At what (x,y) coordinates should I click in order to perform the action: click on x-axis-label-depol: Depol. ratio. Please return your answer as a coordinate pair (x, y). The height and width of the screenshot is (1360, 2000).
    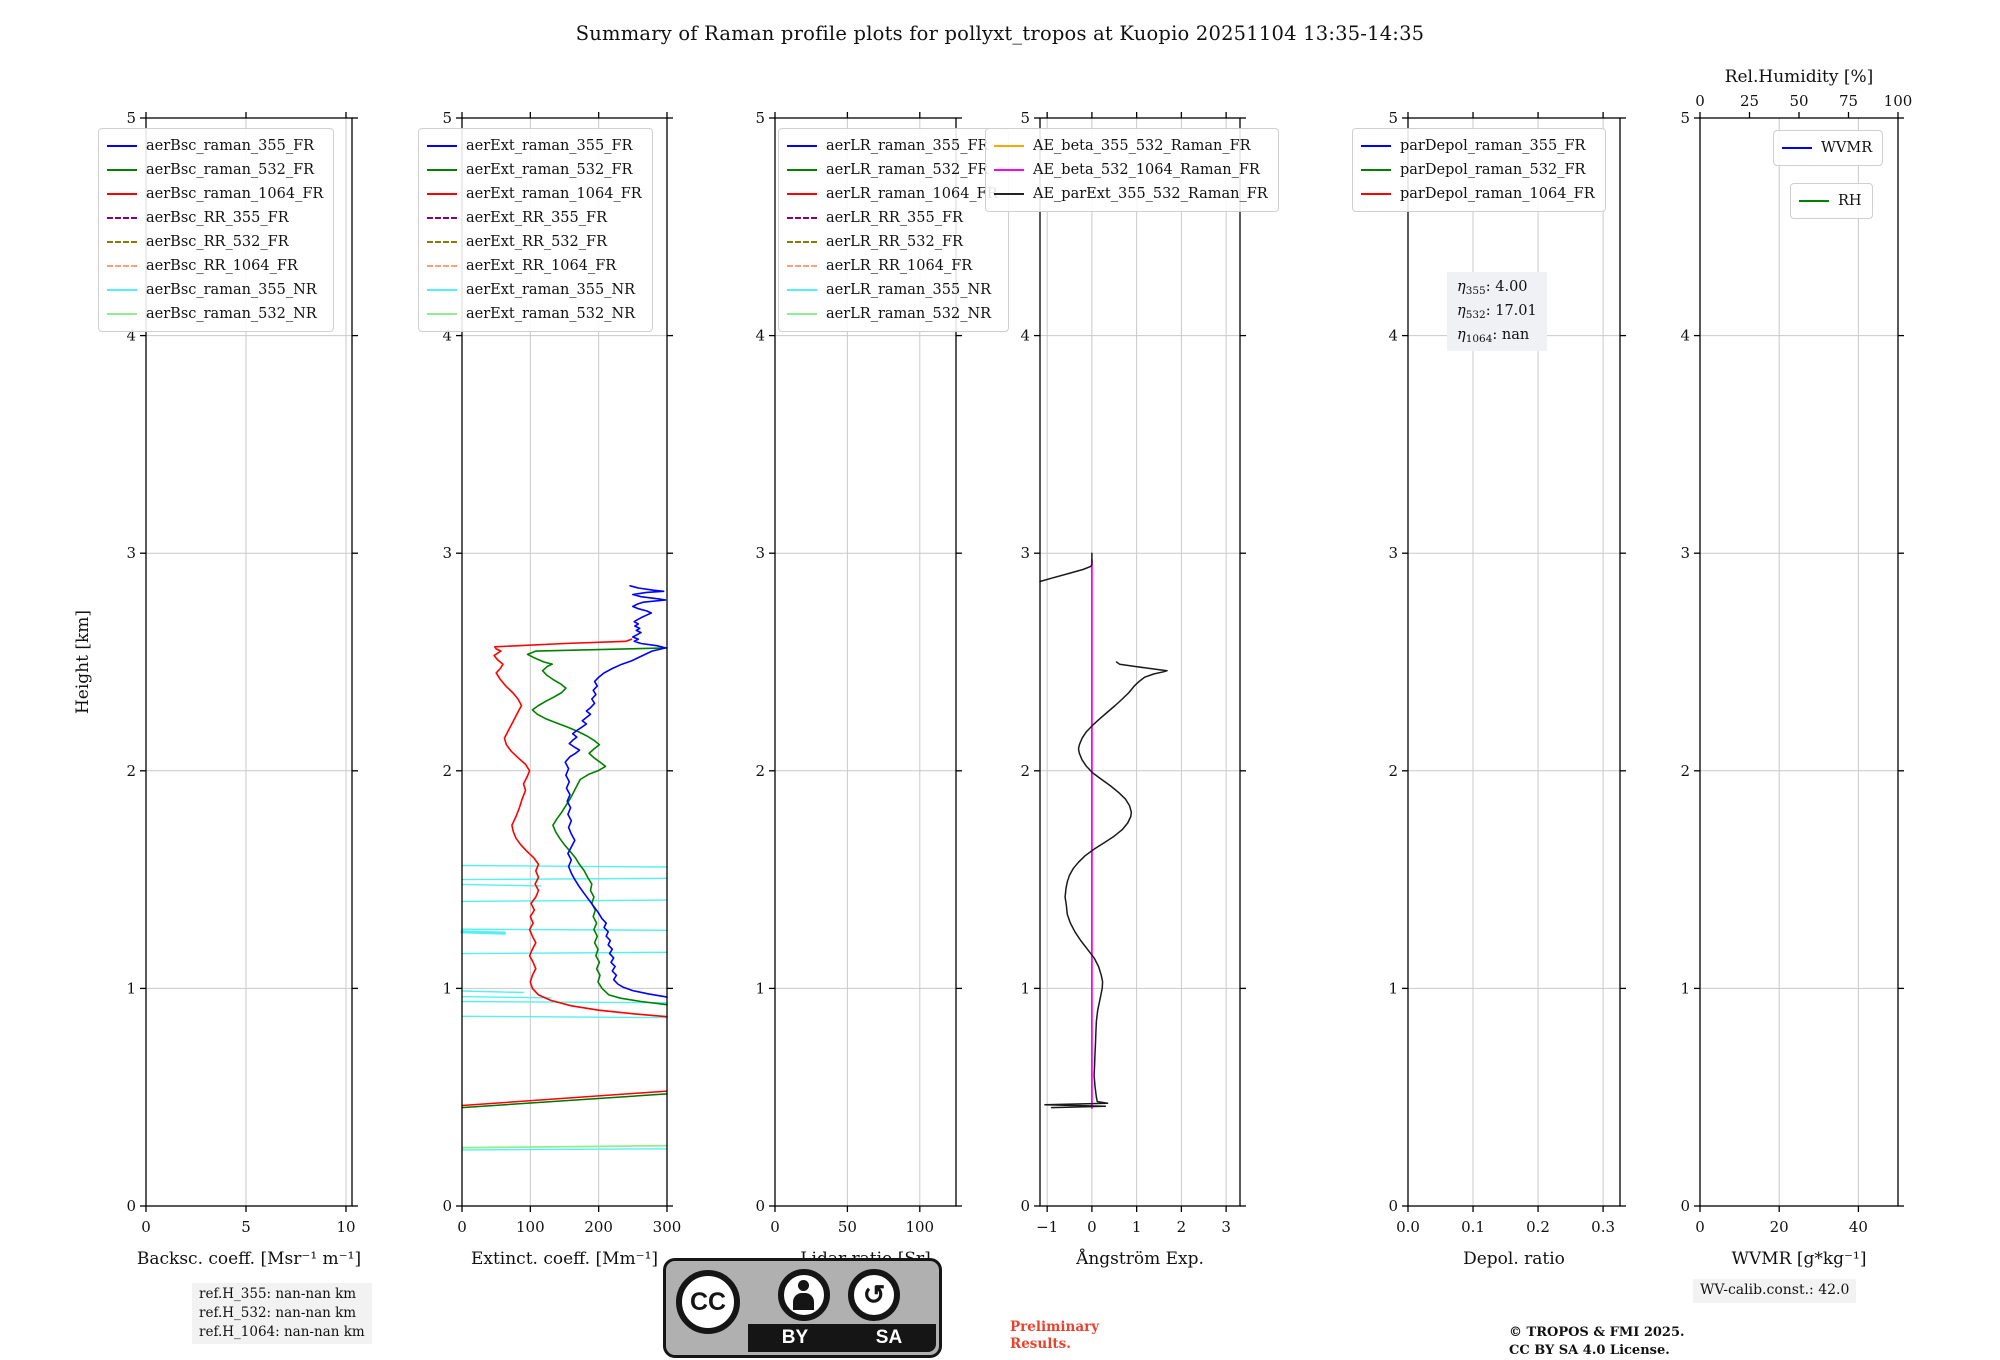
    Looking at the image, I should click on (1514, 1259).